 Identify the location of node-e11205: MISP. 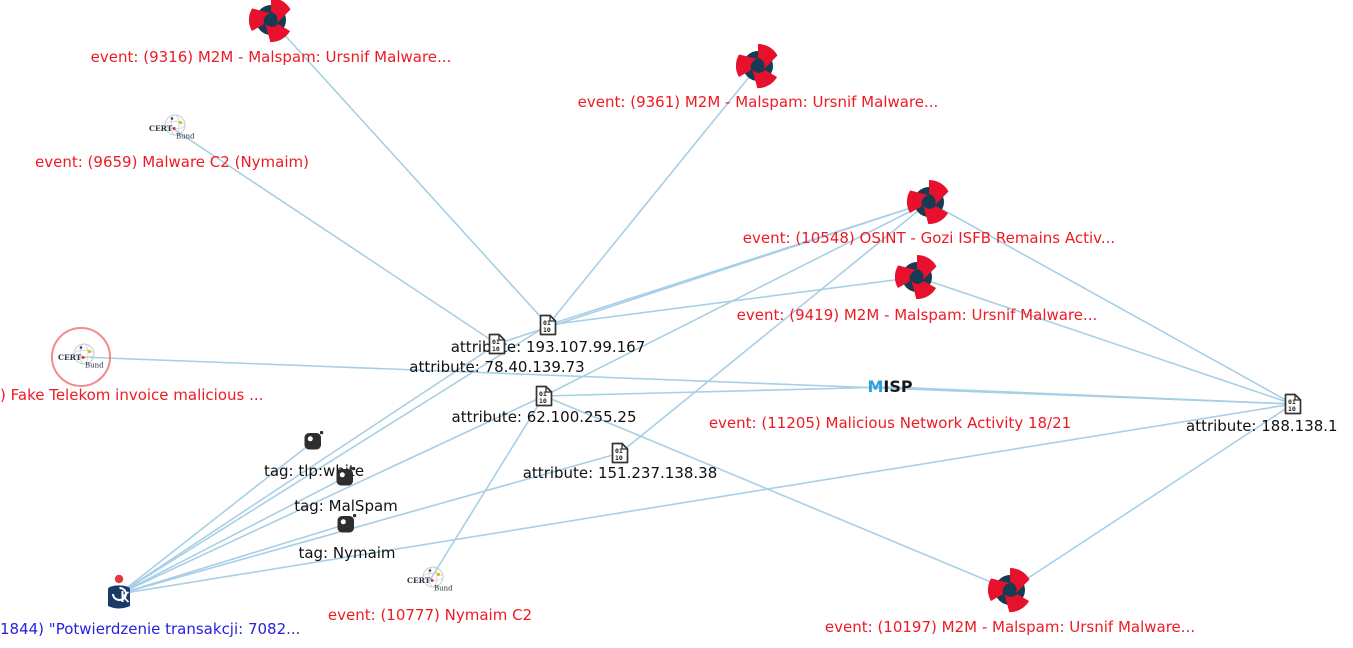
(889, 387).